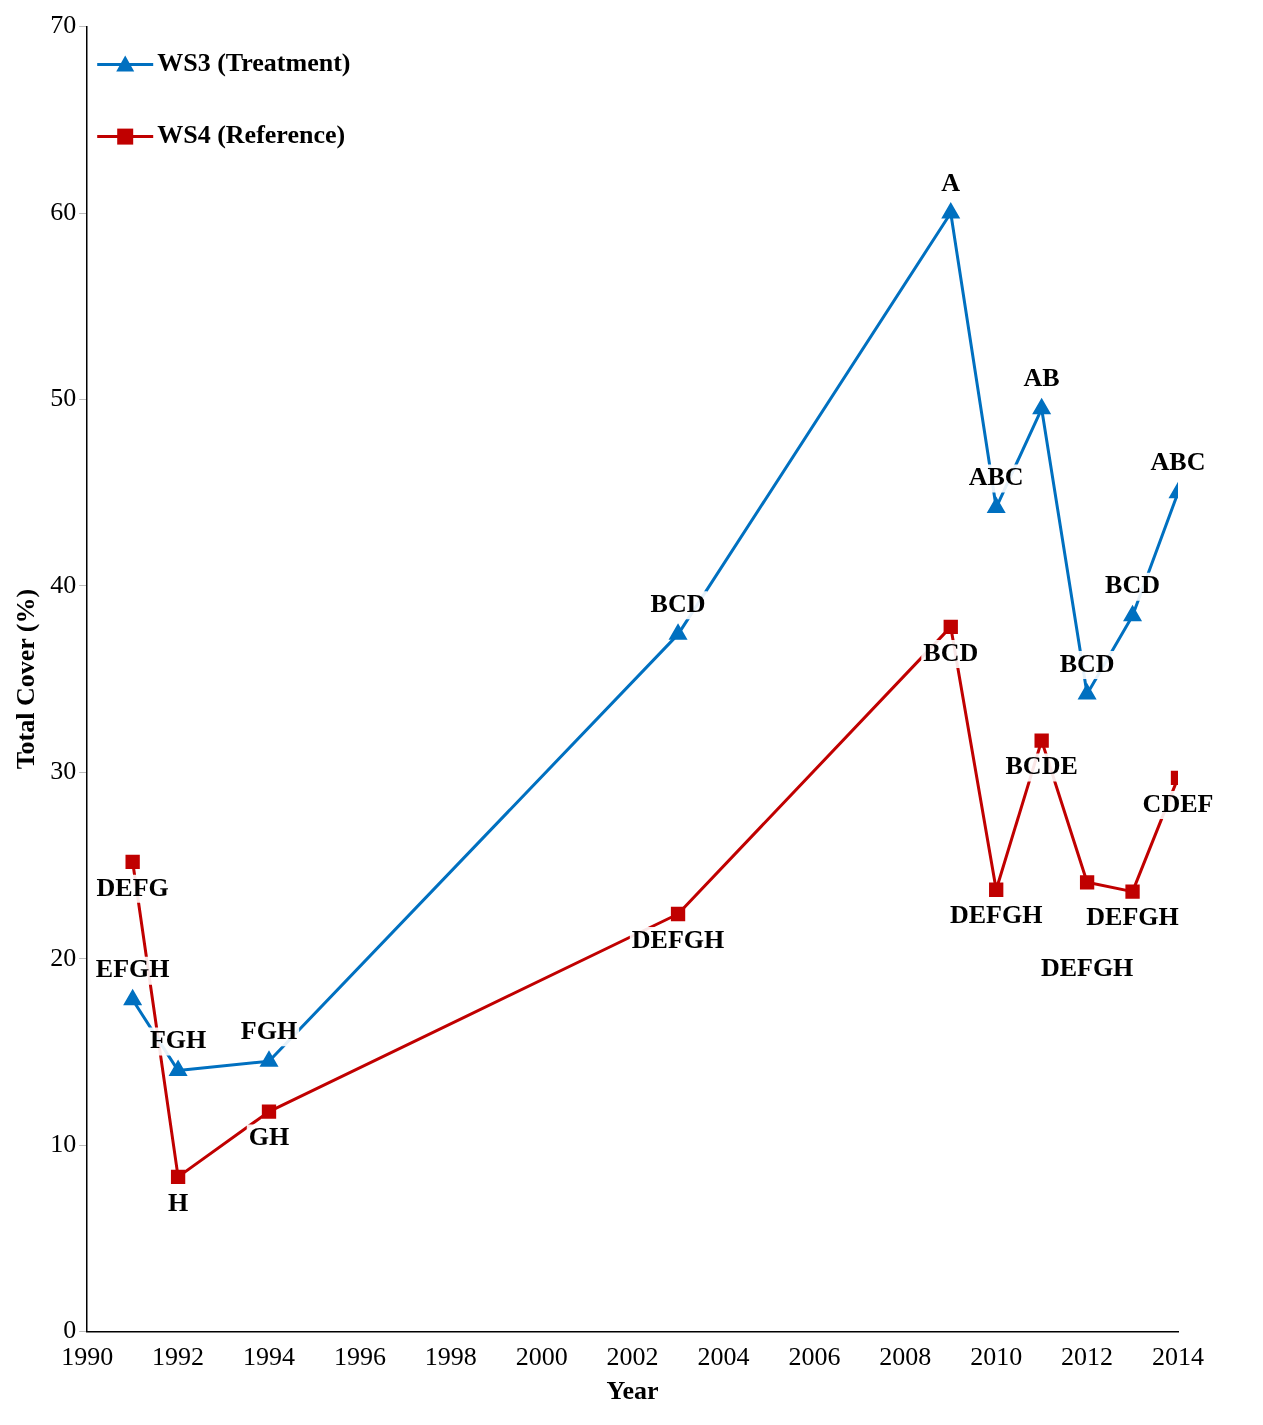 The width and height of the screenshot is (1263, 1425). I want to click on y-tick-label: 50, so click(63, 398).